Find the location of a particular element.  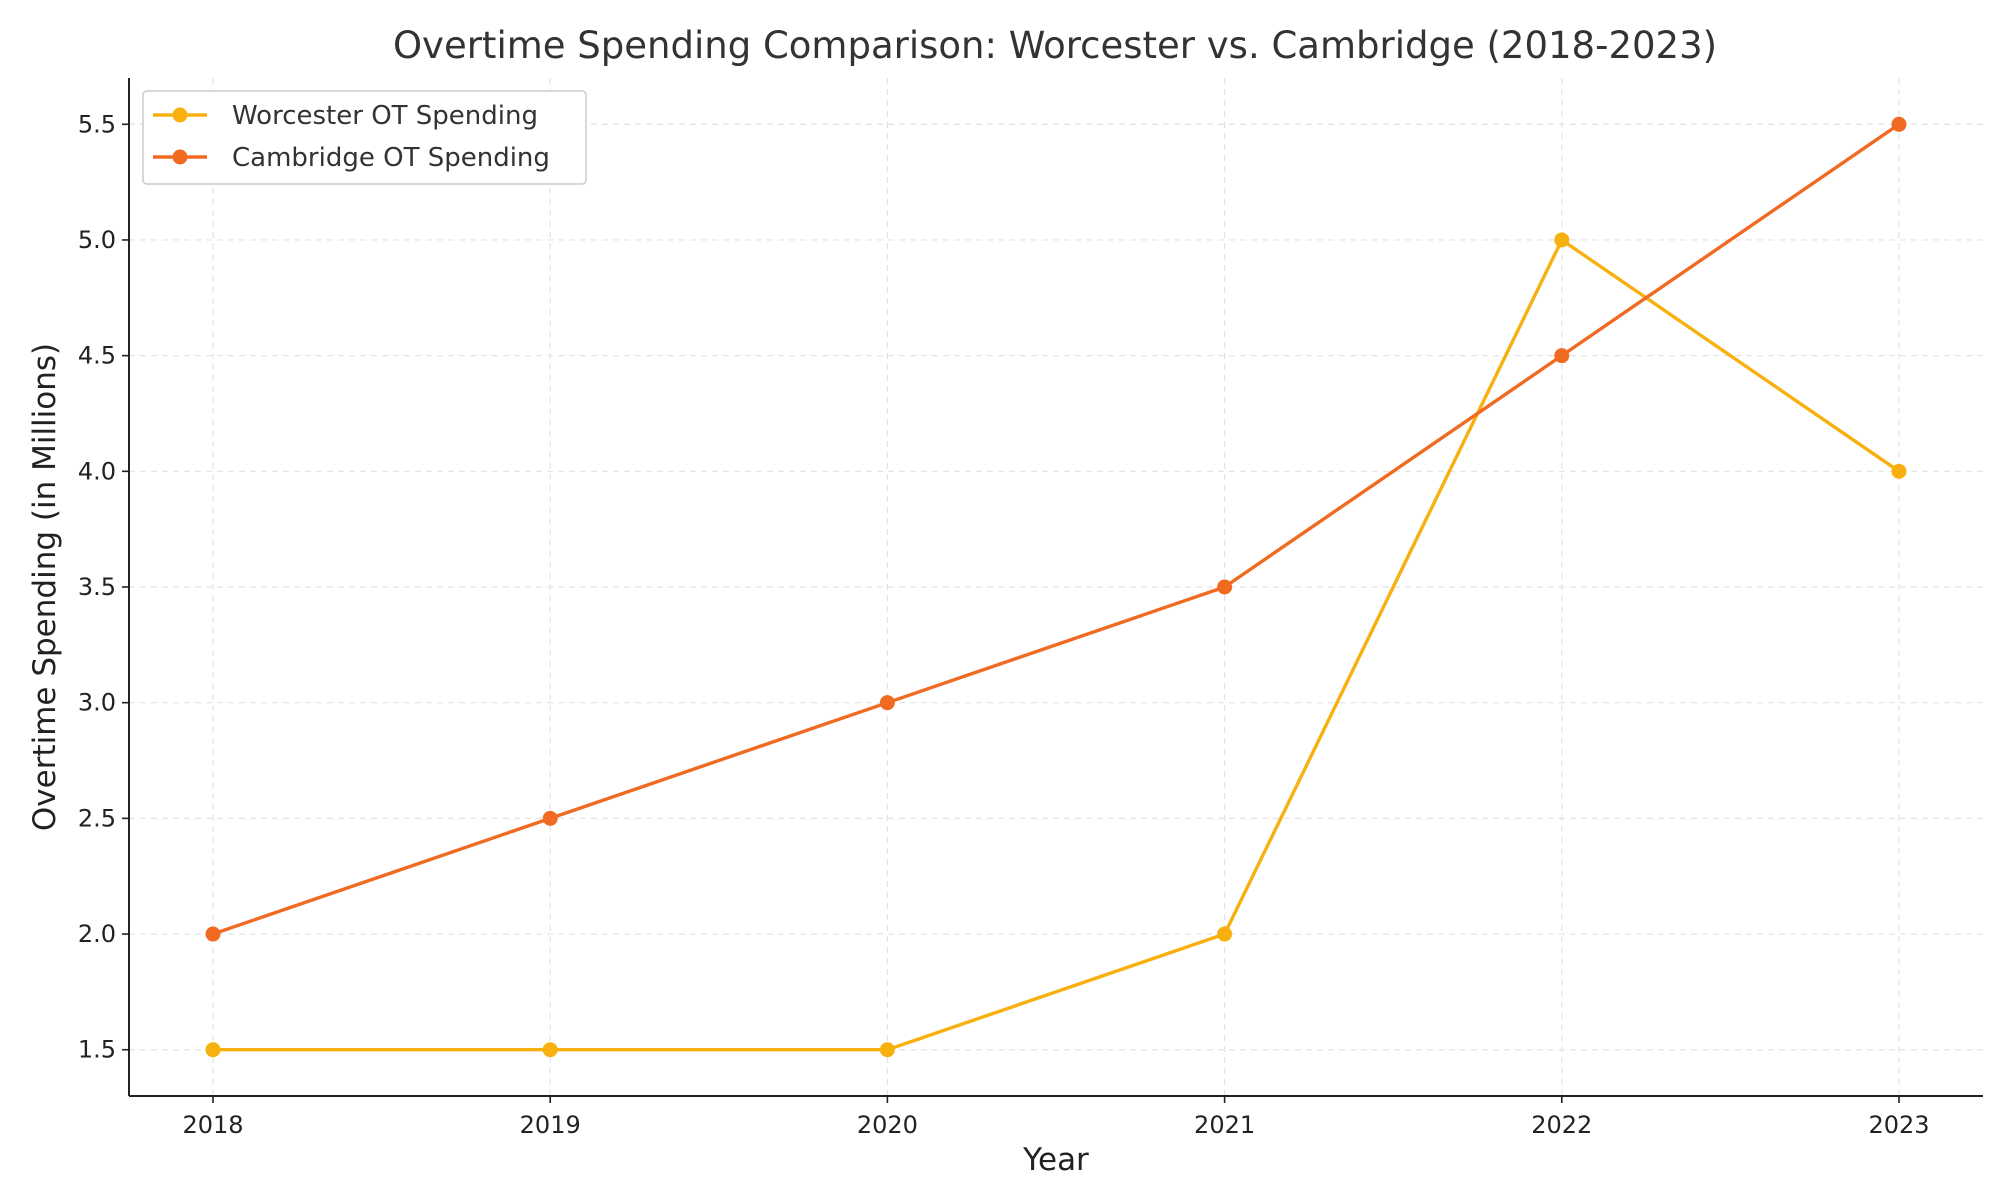

legend-box is located at coordinates (364, 137).